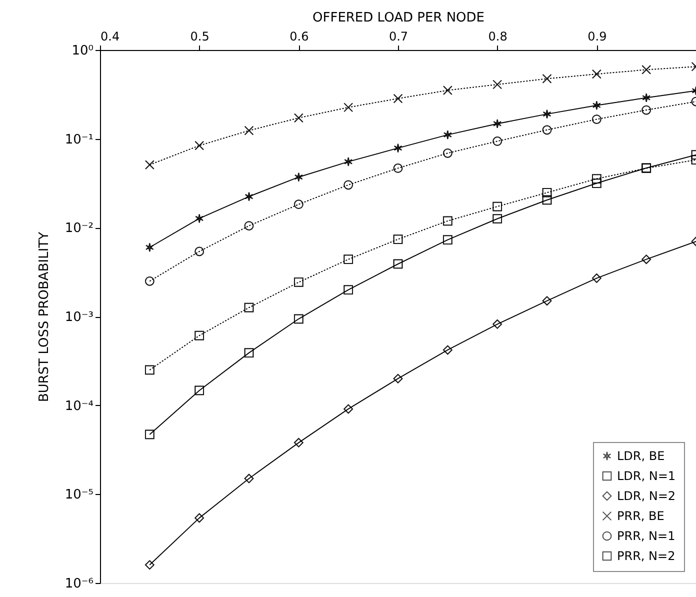 Image resolution: width=696 pixels, height=597 pixels. I want to click on y-axis-title: BURST LOSS PROBABILITY, so click(44, 317).